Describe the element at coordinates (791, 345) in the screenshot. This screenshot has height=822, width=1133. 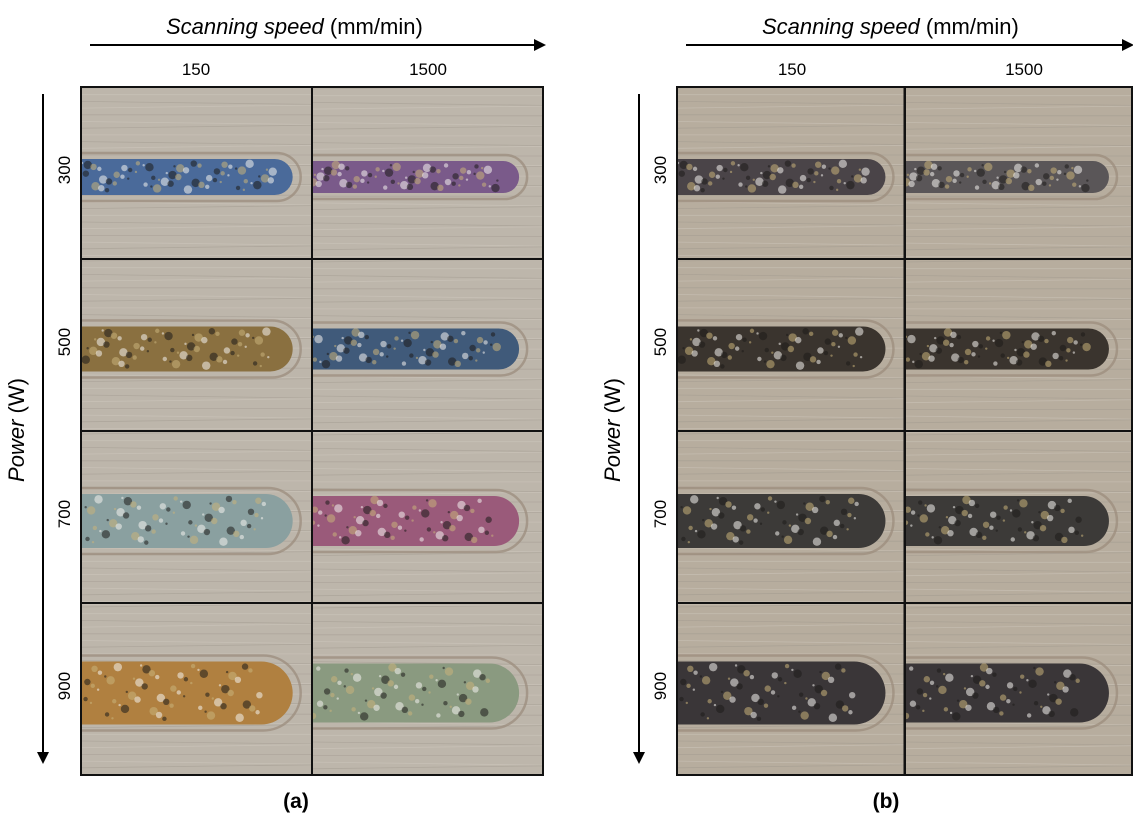
I see `micrograph-b-p500-v150` at that location.